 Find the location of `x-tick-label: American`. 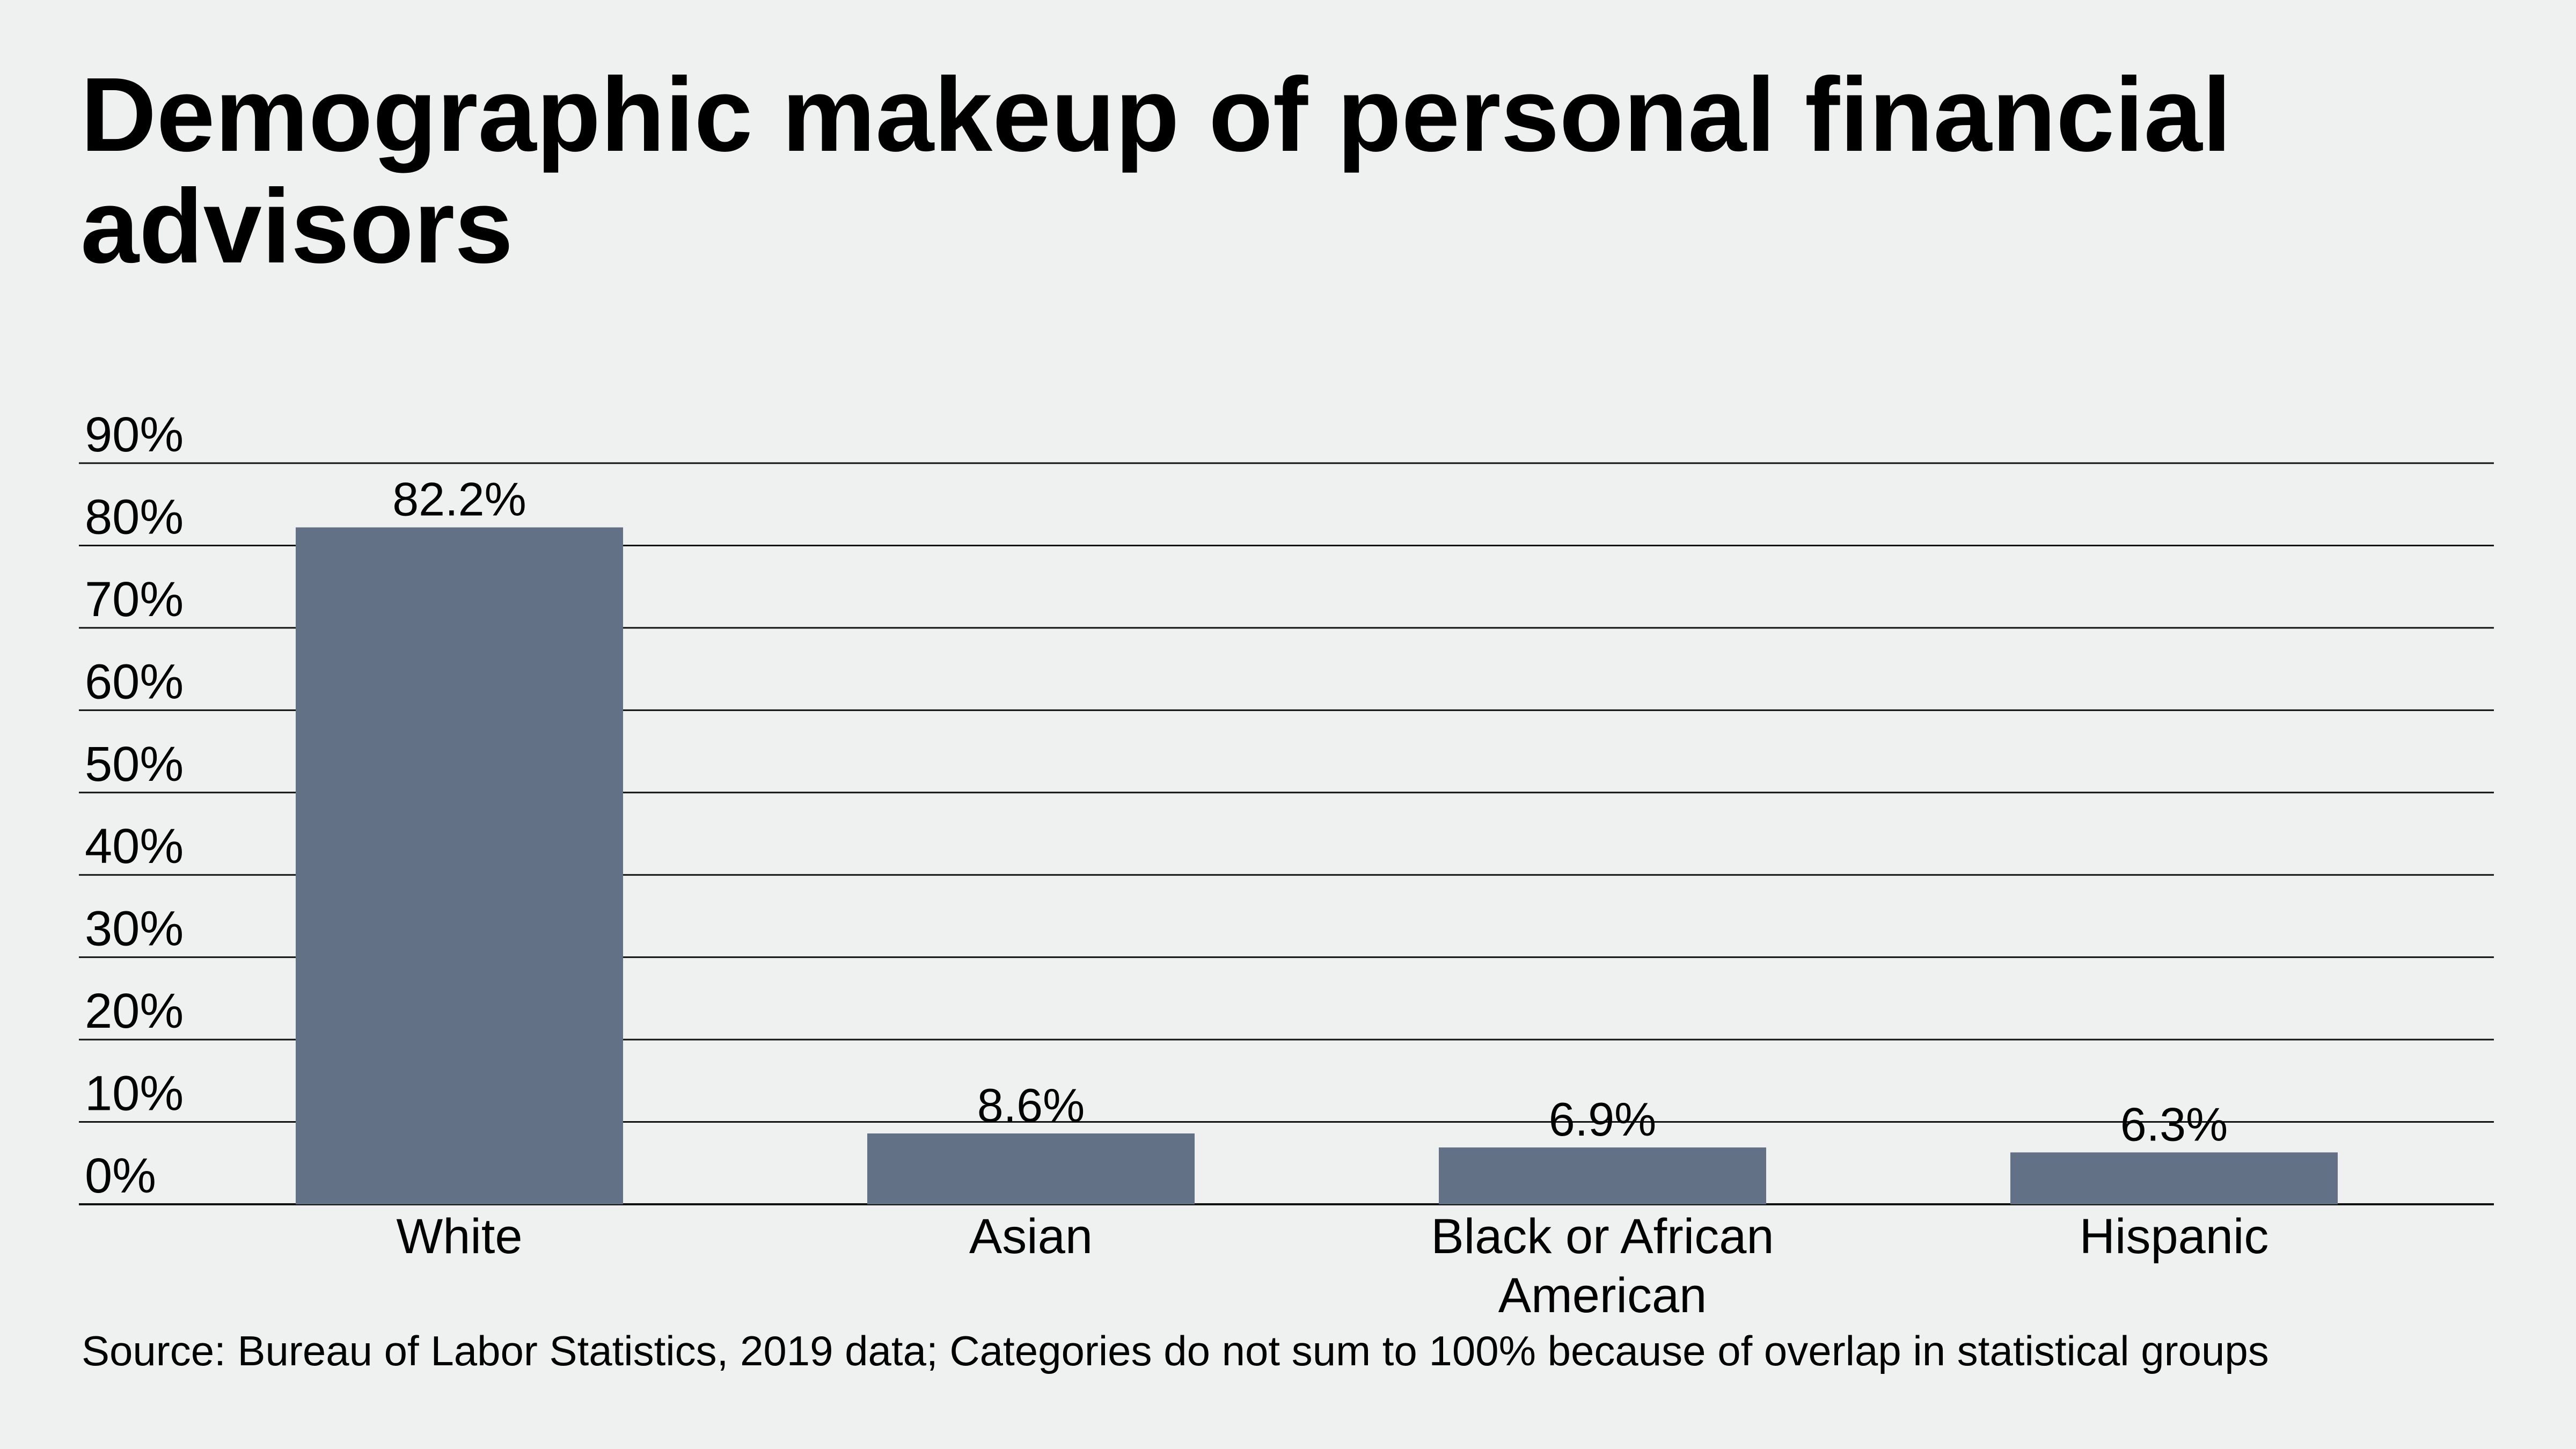

x-tick-label: American is located at coordinates (1602, 1295).